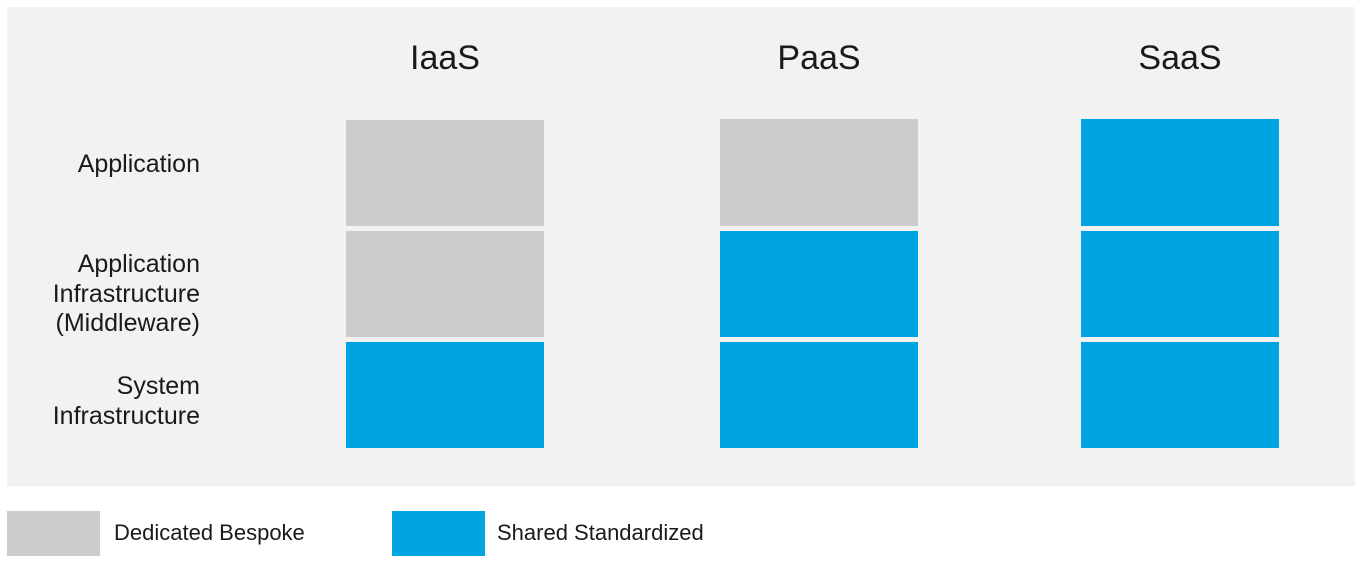  I want to click on iaas-middleware-cell, so click(445, 284).